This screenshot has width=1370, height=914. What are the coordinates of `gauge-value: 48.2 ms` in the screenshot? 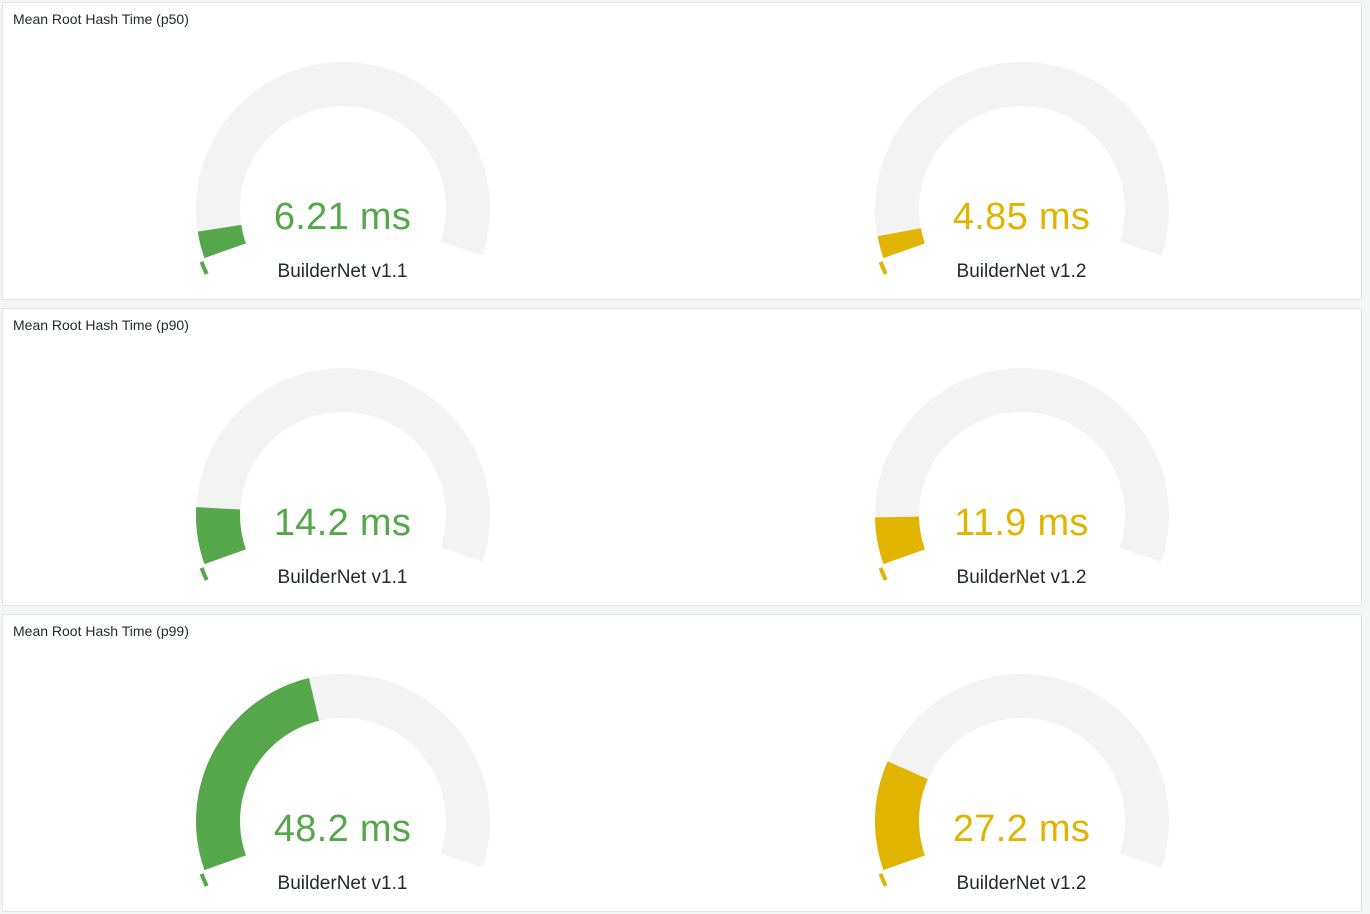 It's located at (342, 829).